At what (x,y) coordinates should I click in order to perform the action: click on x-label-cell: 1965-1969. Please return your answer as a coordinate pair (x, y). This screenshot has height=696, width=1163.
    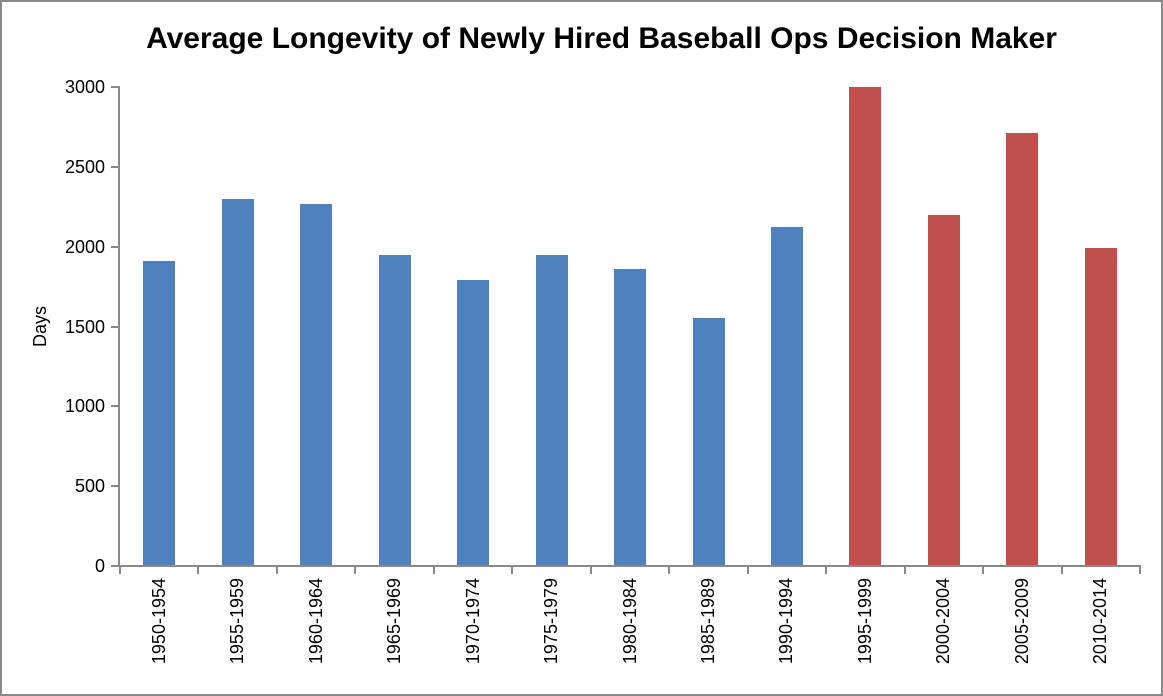
    Looking at the image, I should click on (394, 634).